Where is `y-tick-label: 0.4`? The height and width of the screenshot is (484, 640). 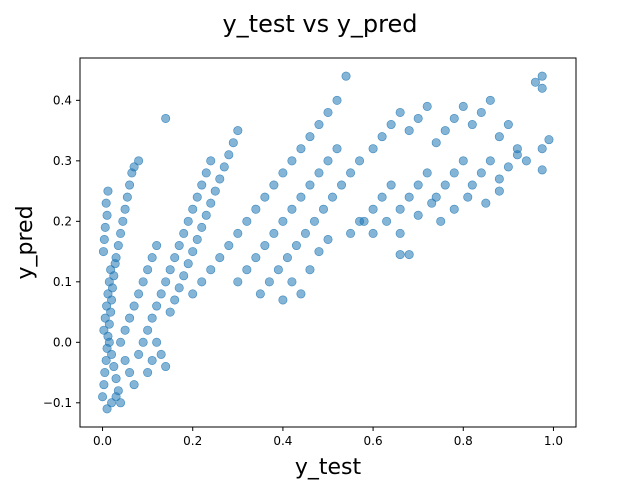 y-tick-label: 0.4 is located at coordinates (62, 100).